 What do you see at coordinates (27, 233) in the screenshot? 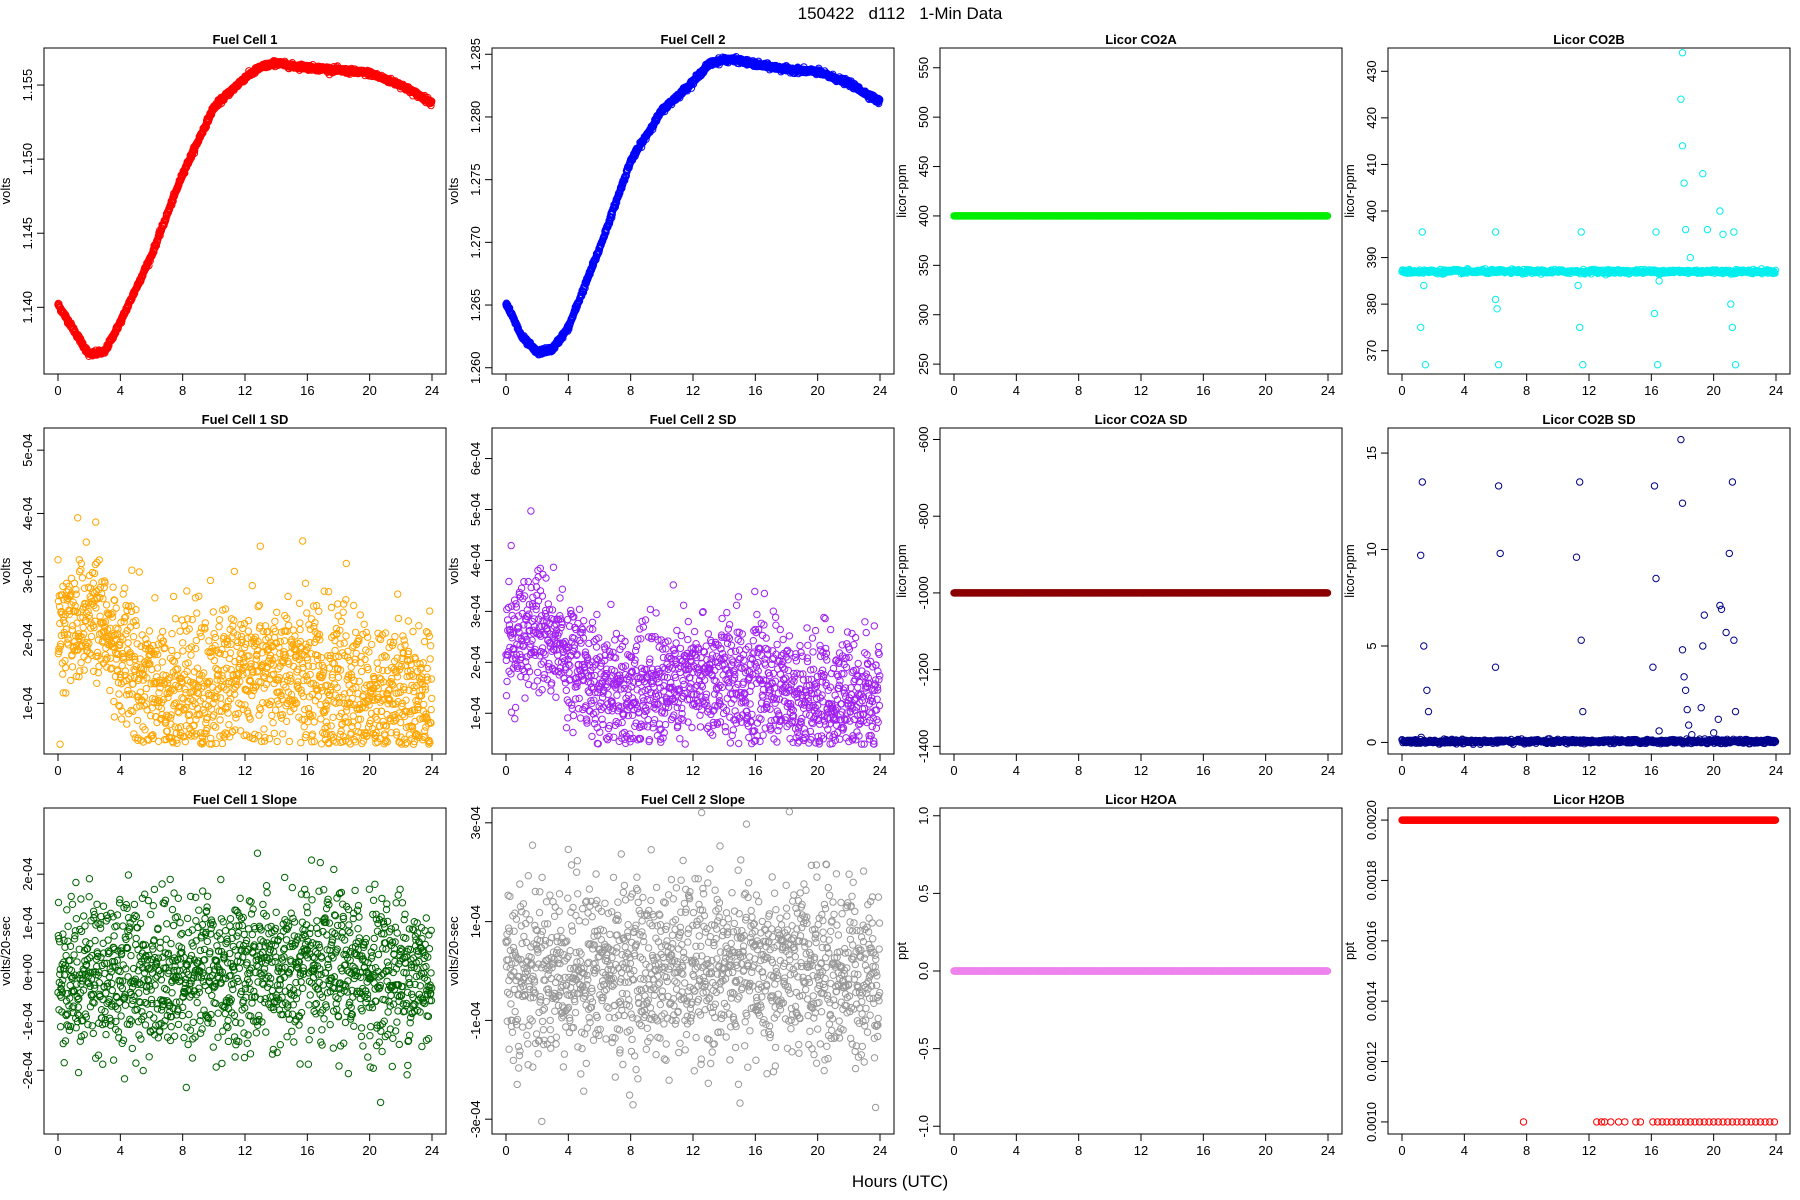
I see `y-tick-label: 1.145` at bounding box center [27, 233].